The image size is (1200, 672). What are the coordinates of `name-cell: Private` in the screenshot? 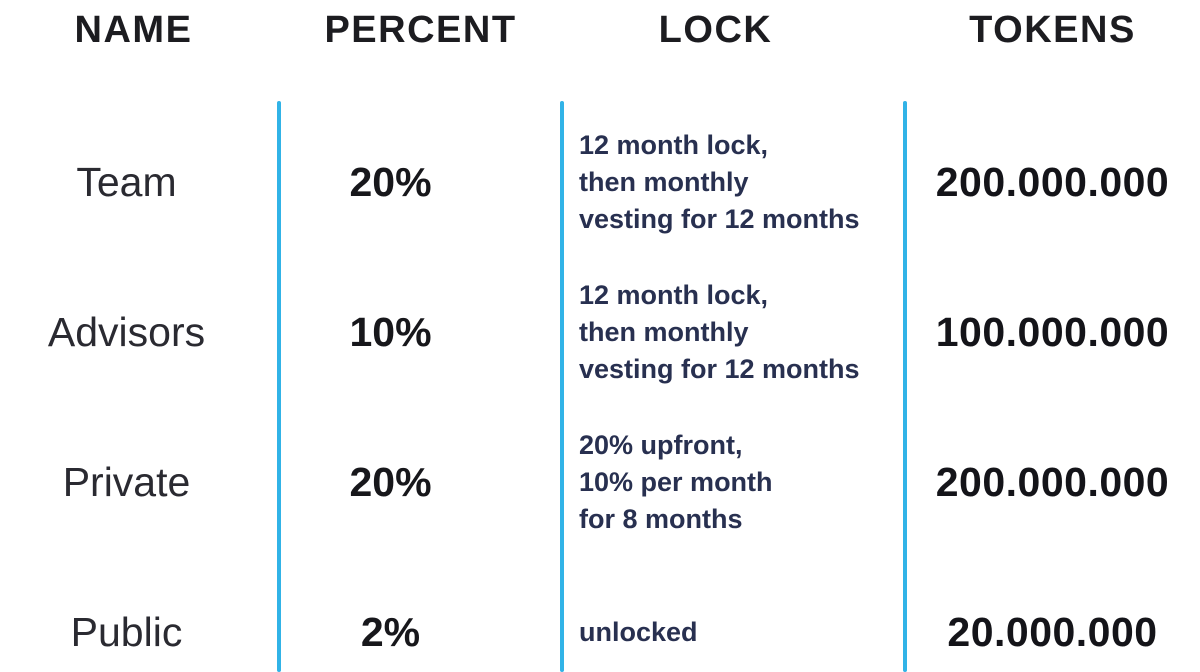 It's located at (126, 481).